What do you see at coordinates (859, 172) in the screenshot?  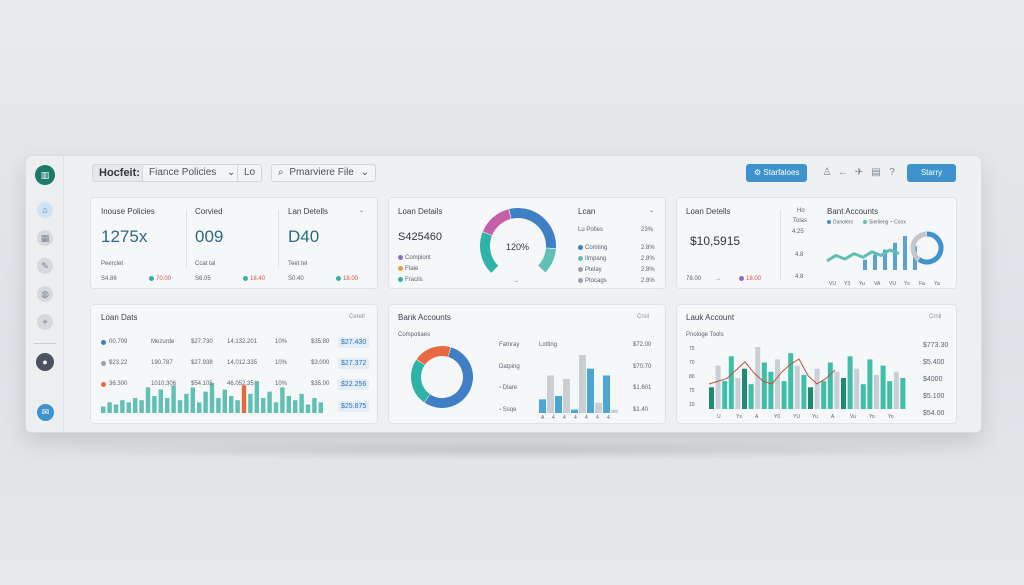 I see `bird-icon: ✈` at bounding box center [859, 172].